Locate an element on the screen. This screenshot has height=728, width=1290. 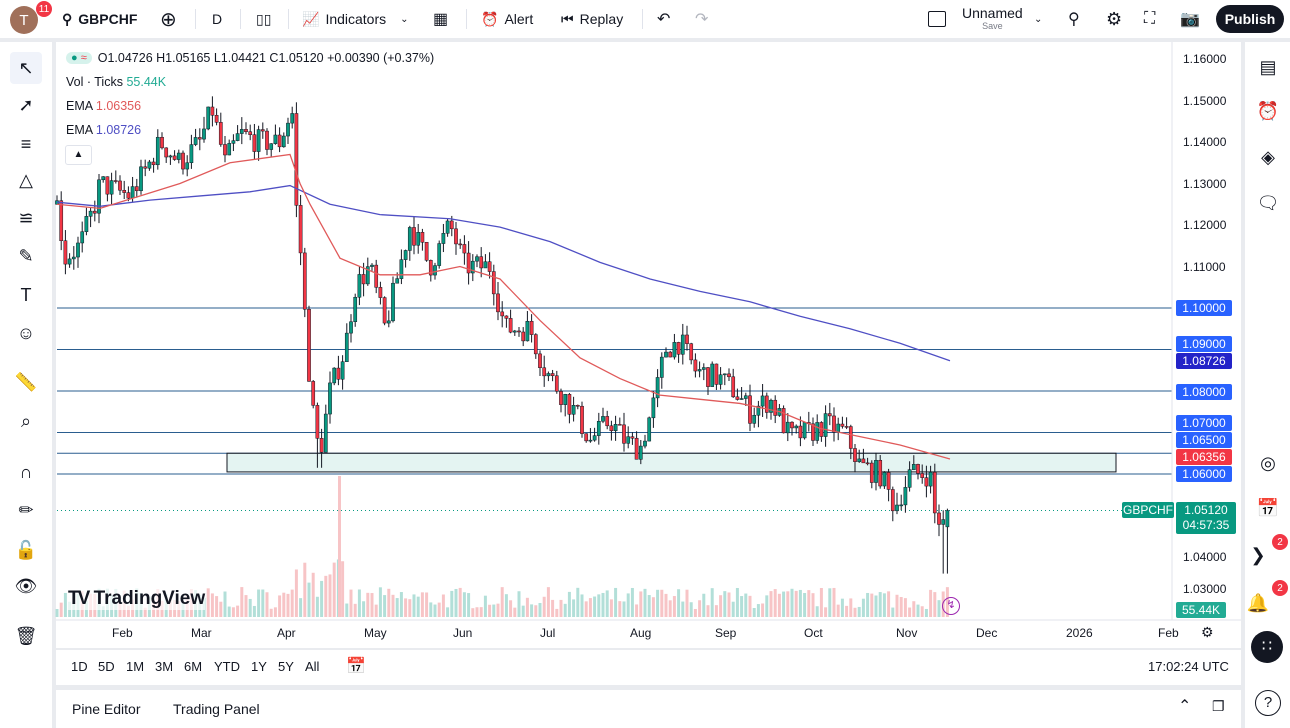
quick-search-icon: ⚲ is located at coordinates (1074, 19).